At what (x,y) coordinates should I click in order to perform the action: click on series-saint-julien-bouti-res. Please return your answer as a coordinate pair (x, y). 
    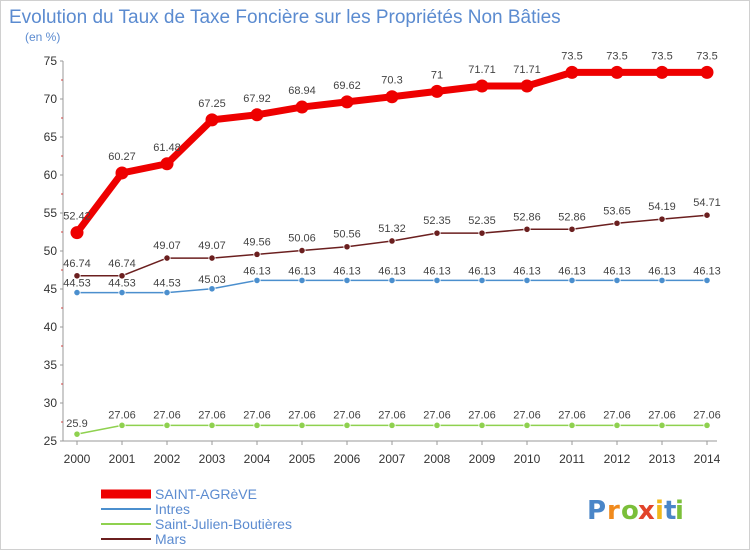
    Looking at the image, I should click on (392, 429).